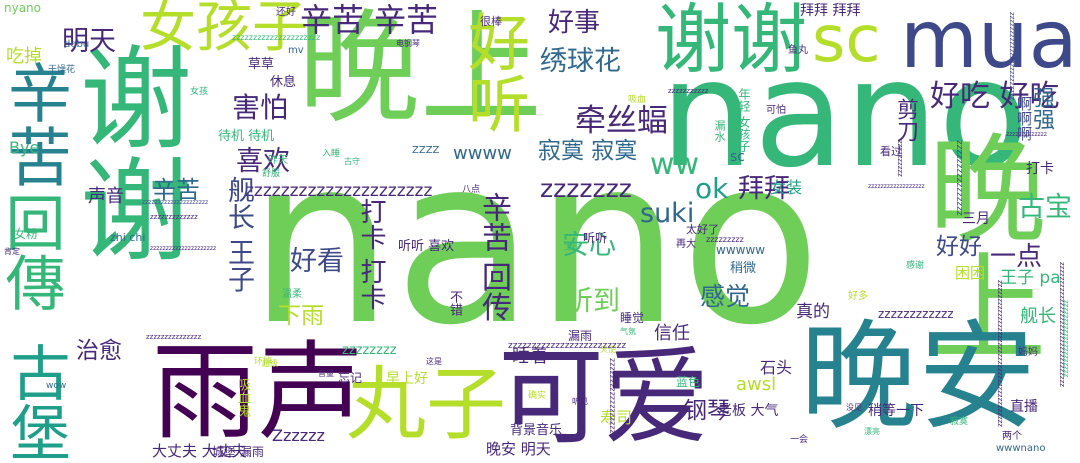 This screenshot has width=1080, height=463. What do you see at coordinates (434, 361) in the screenshot?
I see `word-zheshi: 这是` at bounding box center [434, 361].